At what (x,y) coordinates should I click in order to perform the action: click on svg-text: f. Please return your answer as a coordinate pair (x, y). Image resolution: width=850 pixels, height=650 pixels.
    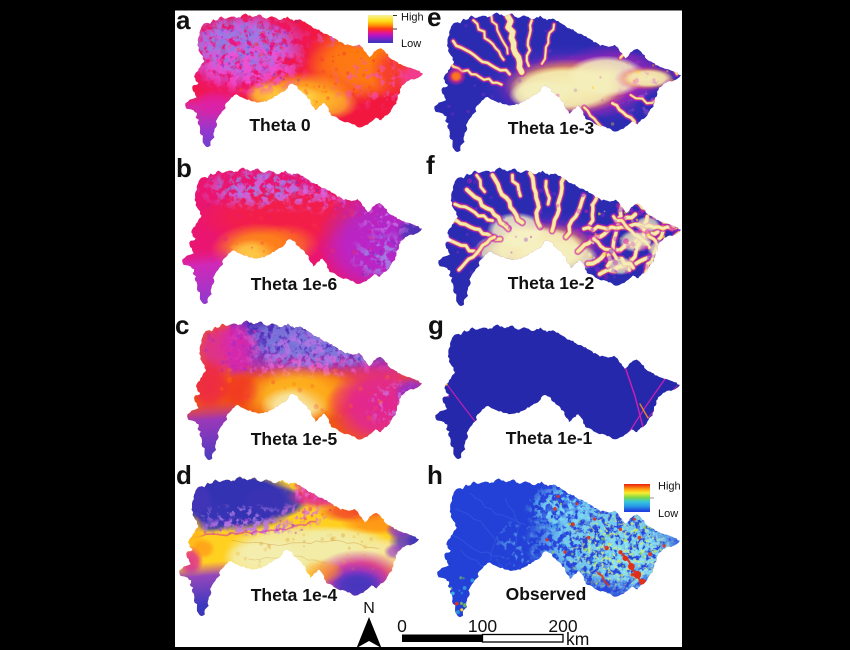
    Looking at the image, I should click on (430, 165).